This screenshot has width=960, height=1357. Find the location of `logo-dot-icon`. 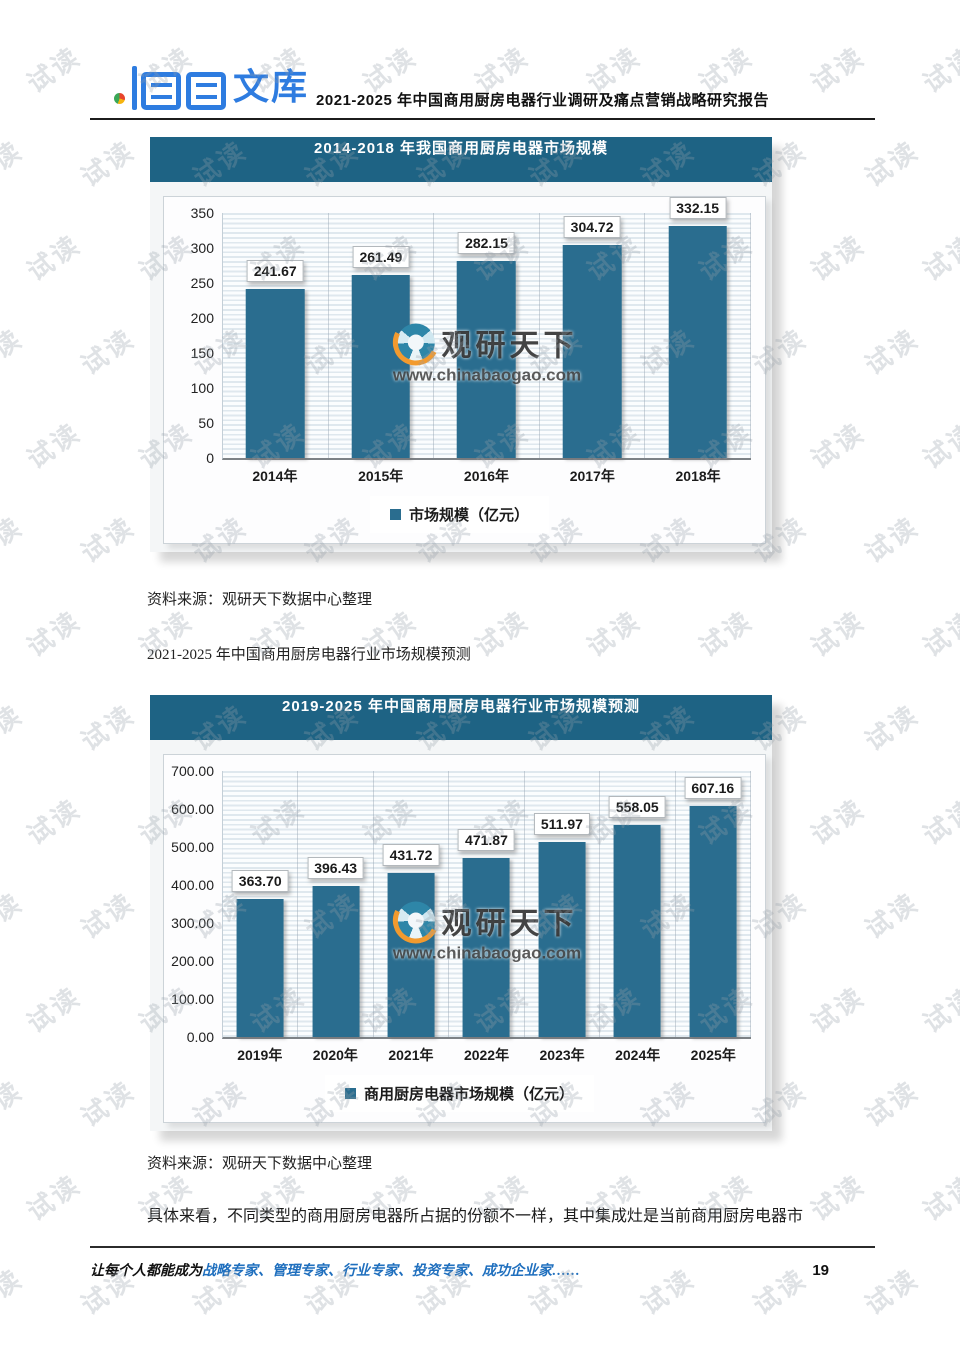

logo-dot-icon is located at coordinates (119, 98).